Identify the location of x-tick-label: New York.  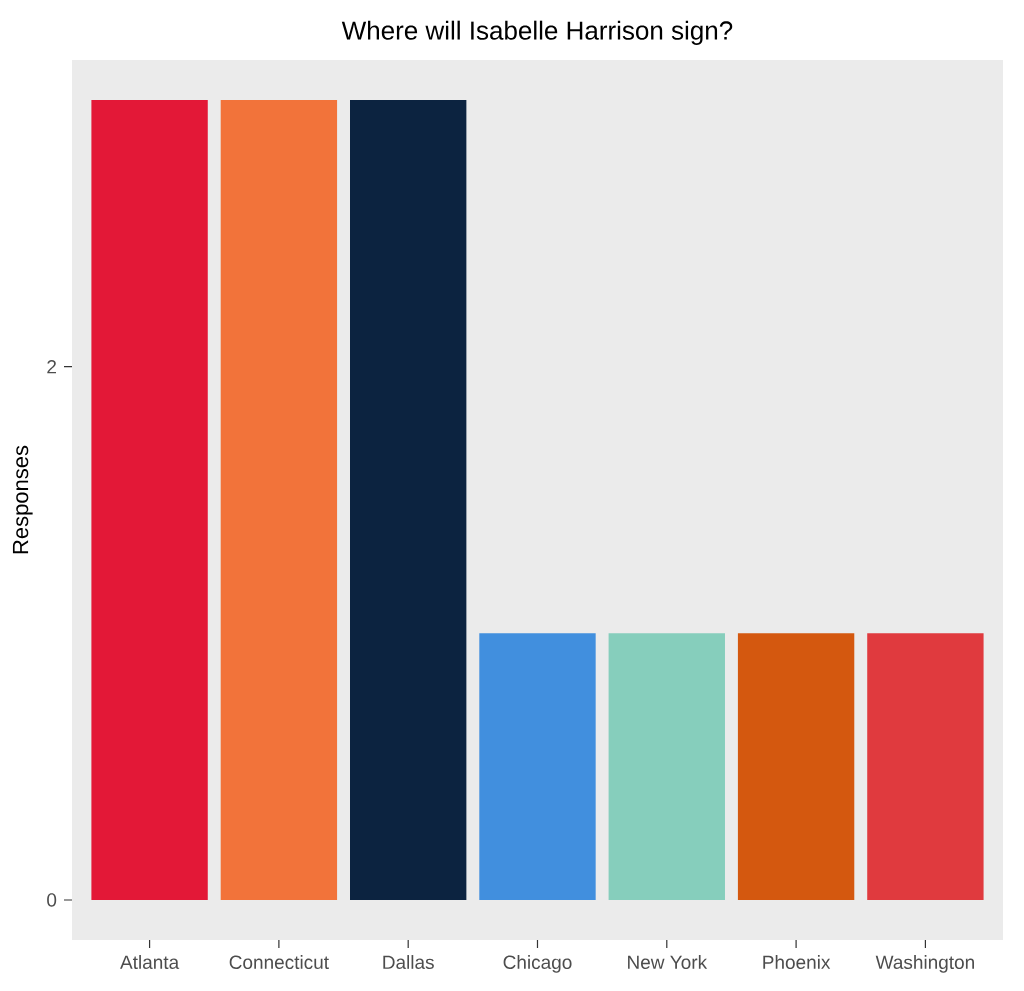
(668, 962).